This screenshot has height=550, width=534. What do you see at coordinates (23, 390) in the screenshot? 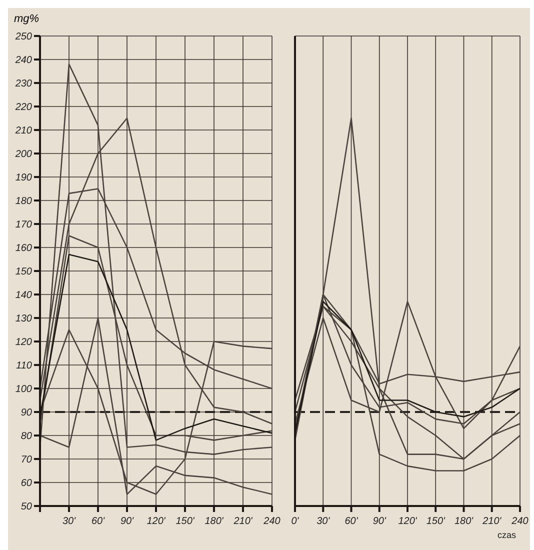
I see `y-tick-label: 100` at bounding box center [23, 390].